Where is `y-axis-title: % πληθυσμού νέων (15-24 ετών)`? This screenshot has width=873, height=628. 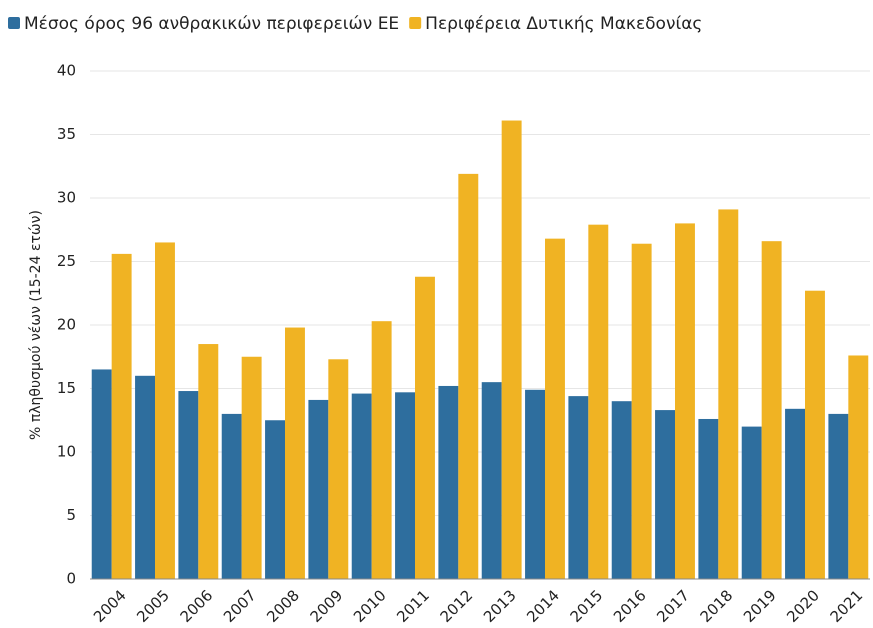
y-axis-title: % πληθυσμού νέων (15-24 ετών) is located at coordinates (36, 325).